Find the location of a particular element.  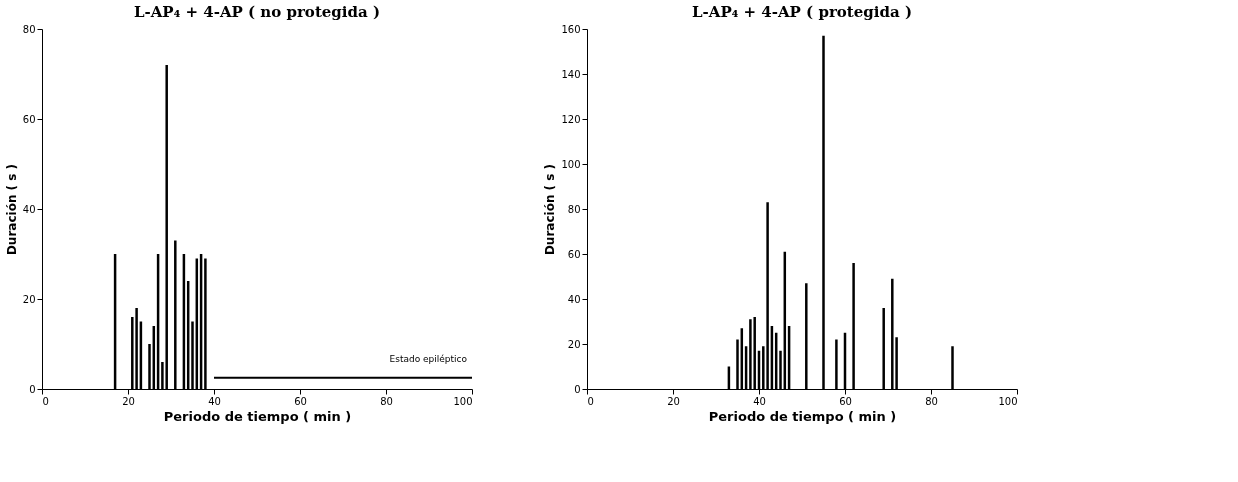

chart-title: L-AP₄ + 4-AP ( protegida ) is located at coordinates (802, 12).